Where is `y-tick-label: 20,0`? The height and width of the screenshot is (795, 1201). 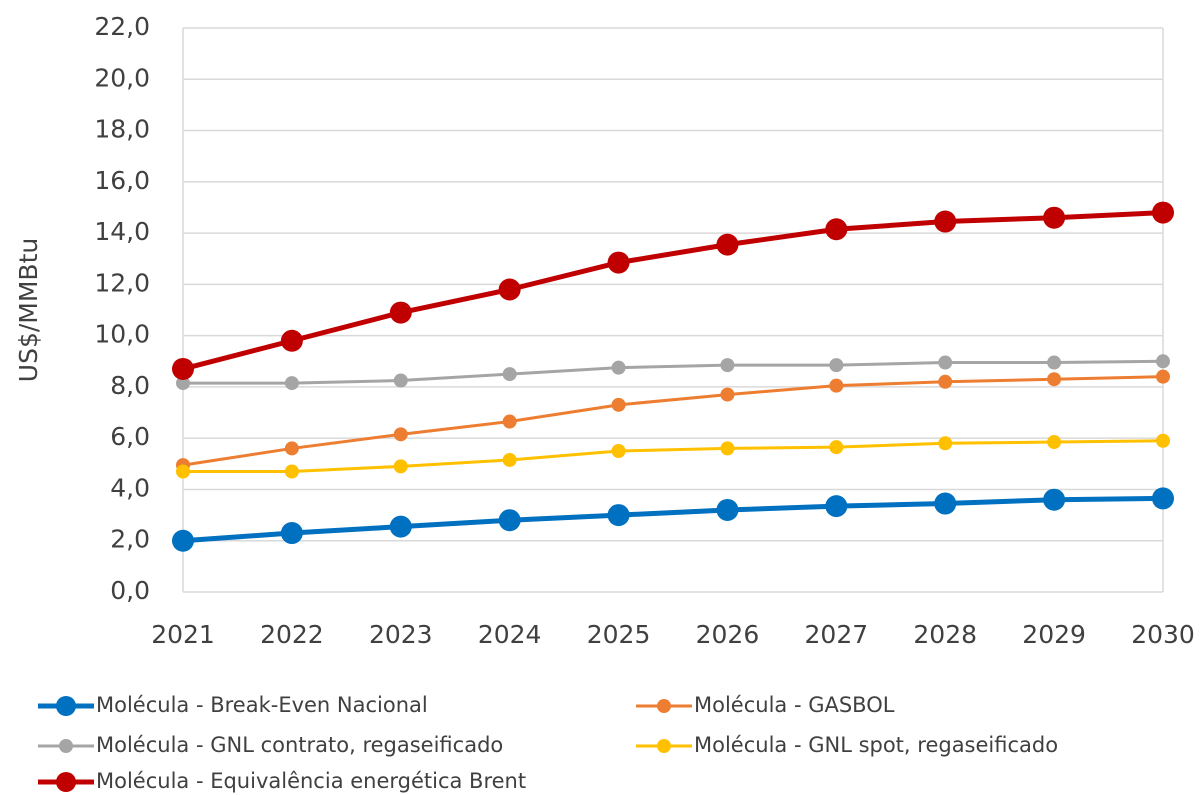
y-tick-label: 20,0 is located at coordinates (122, 77).